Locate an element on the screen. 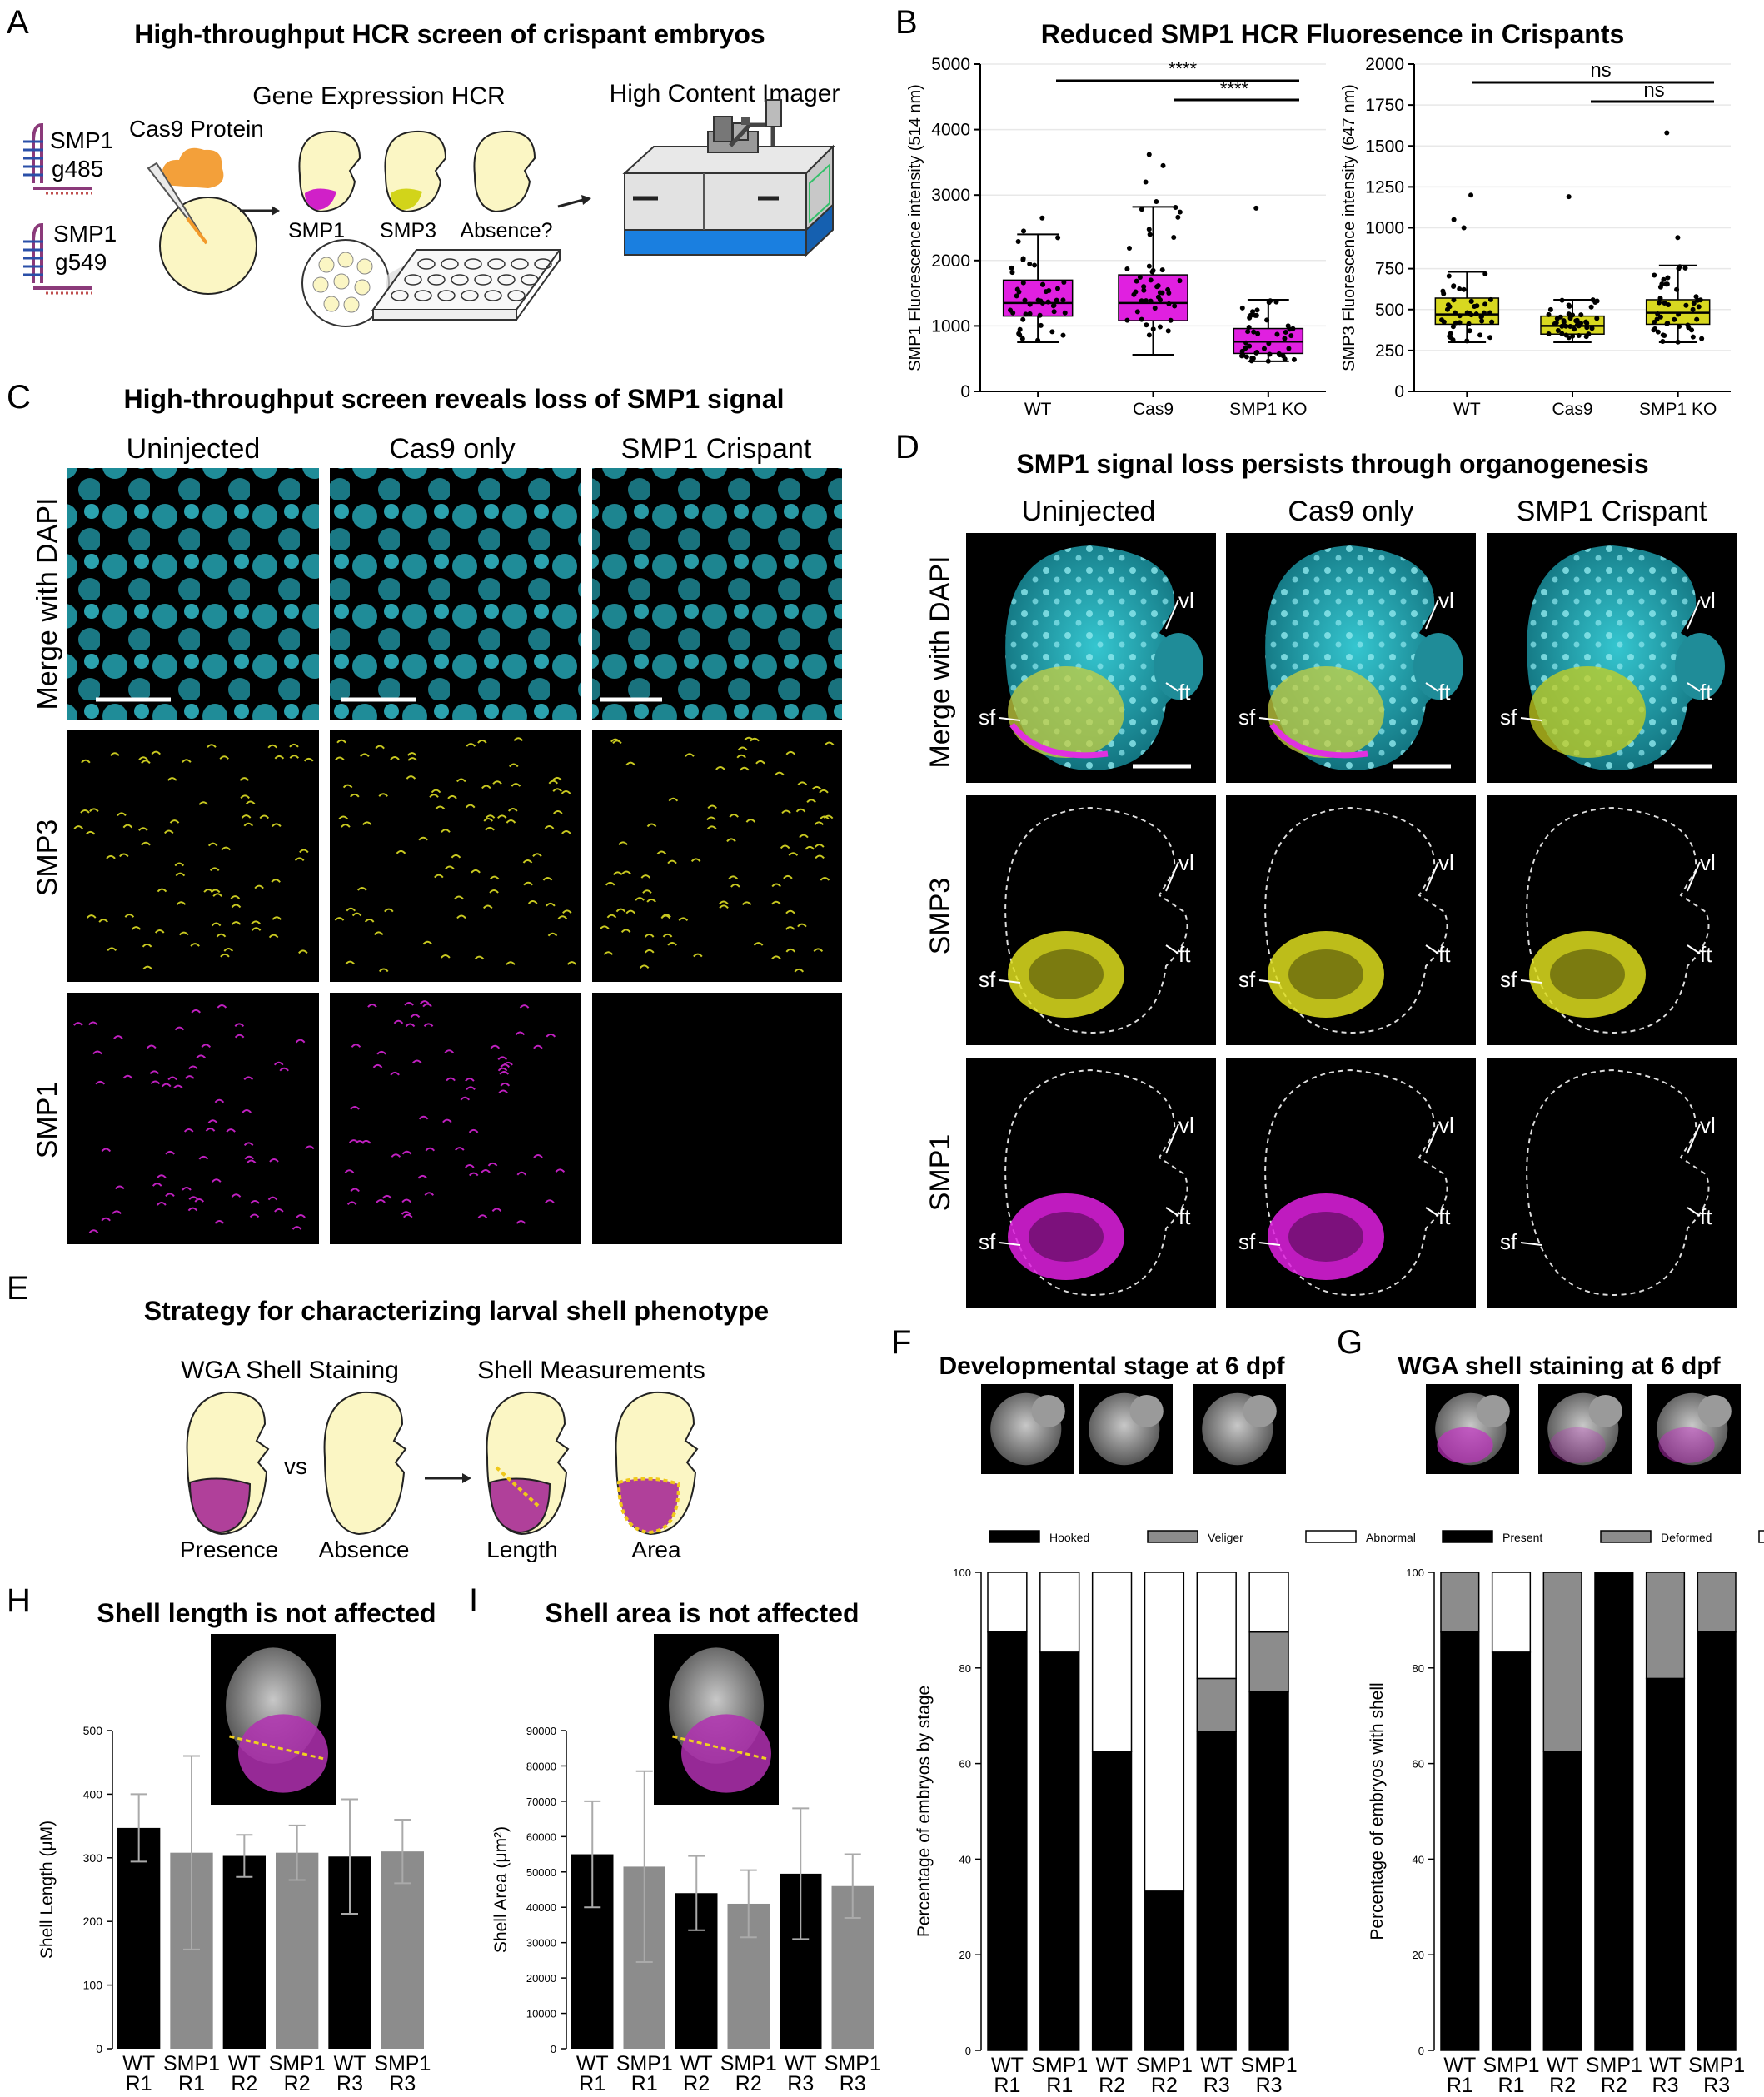 The image size is (1764, 2097). shell-field is located at coordinates (1066, 712).